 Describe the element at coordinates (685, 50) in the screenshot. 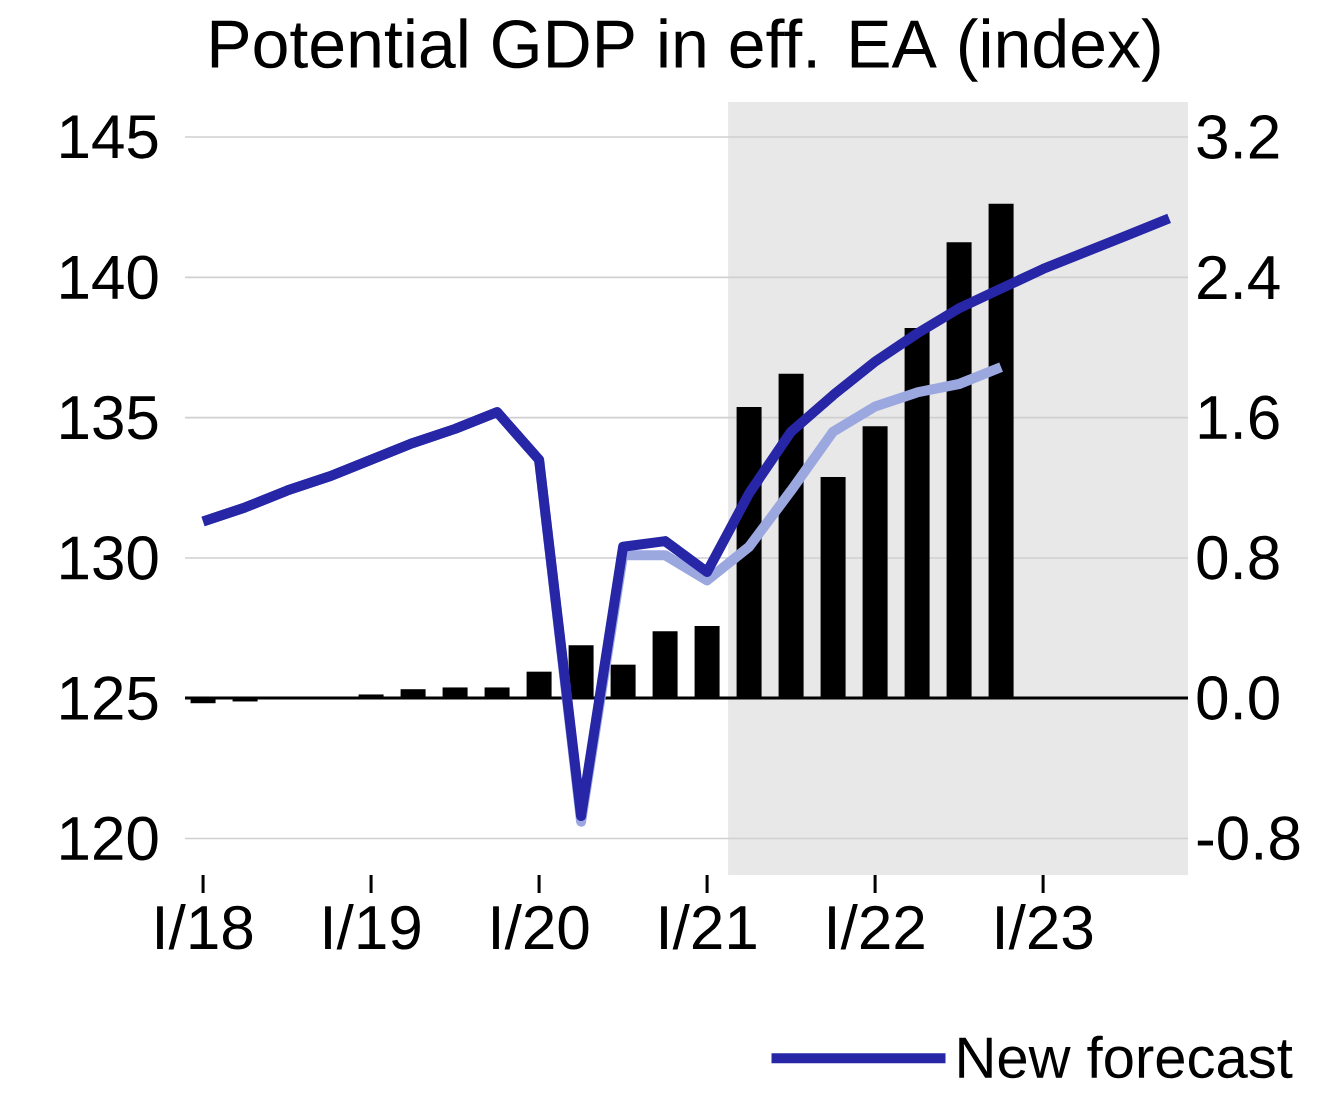

I see `chart-title: Potential GDP in eff. EA (index)` at that location.